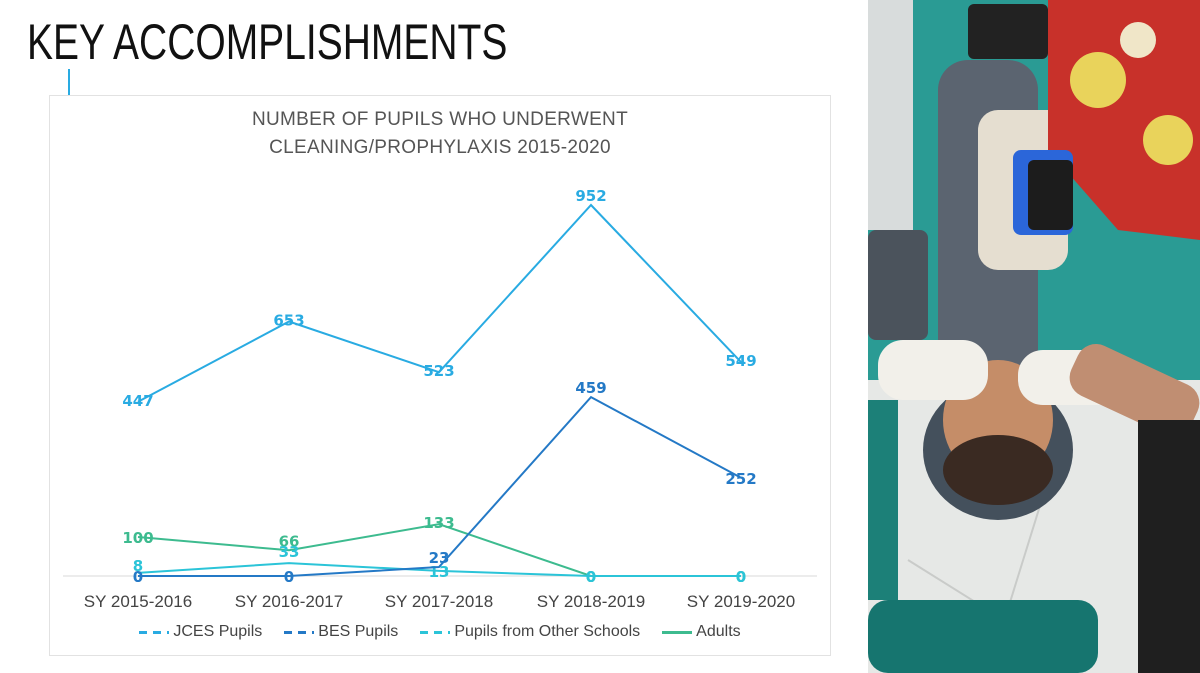 This screenshot has height=673, width=1200. I want to click on legend-label: Adults, so click(718, 631).